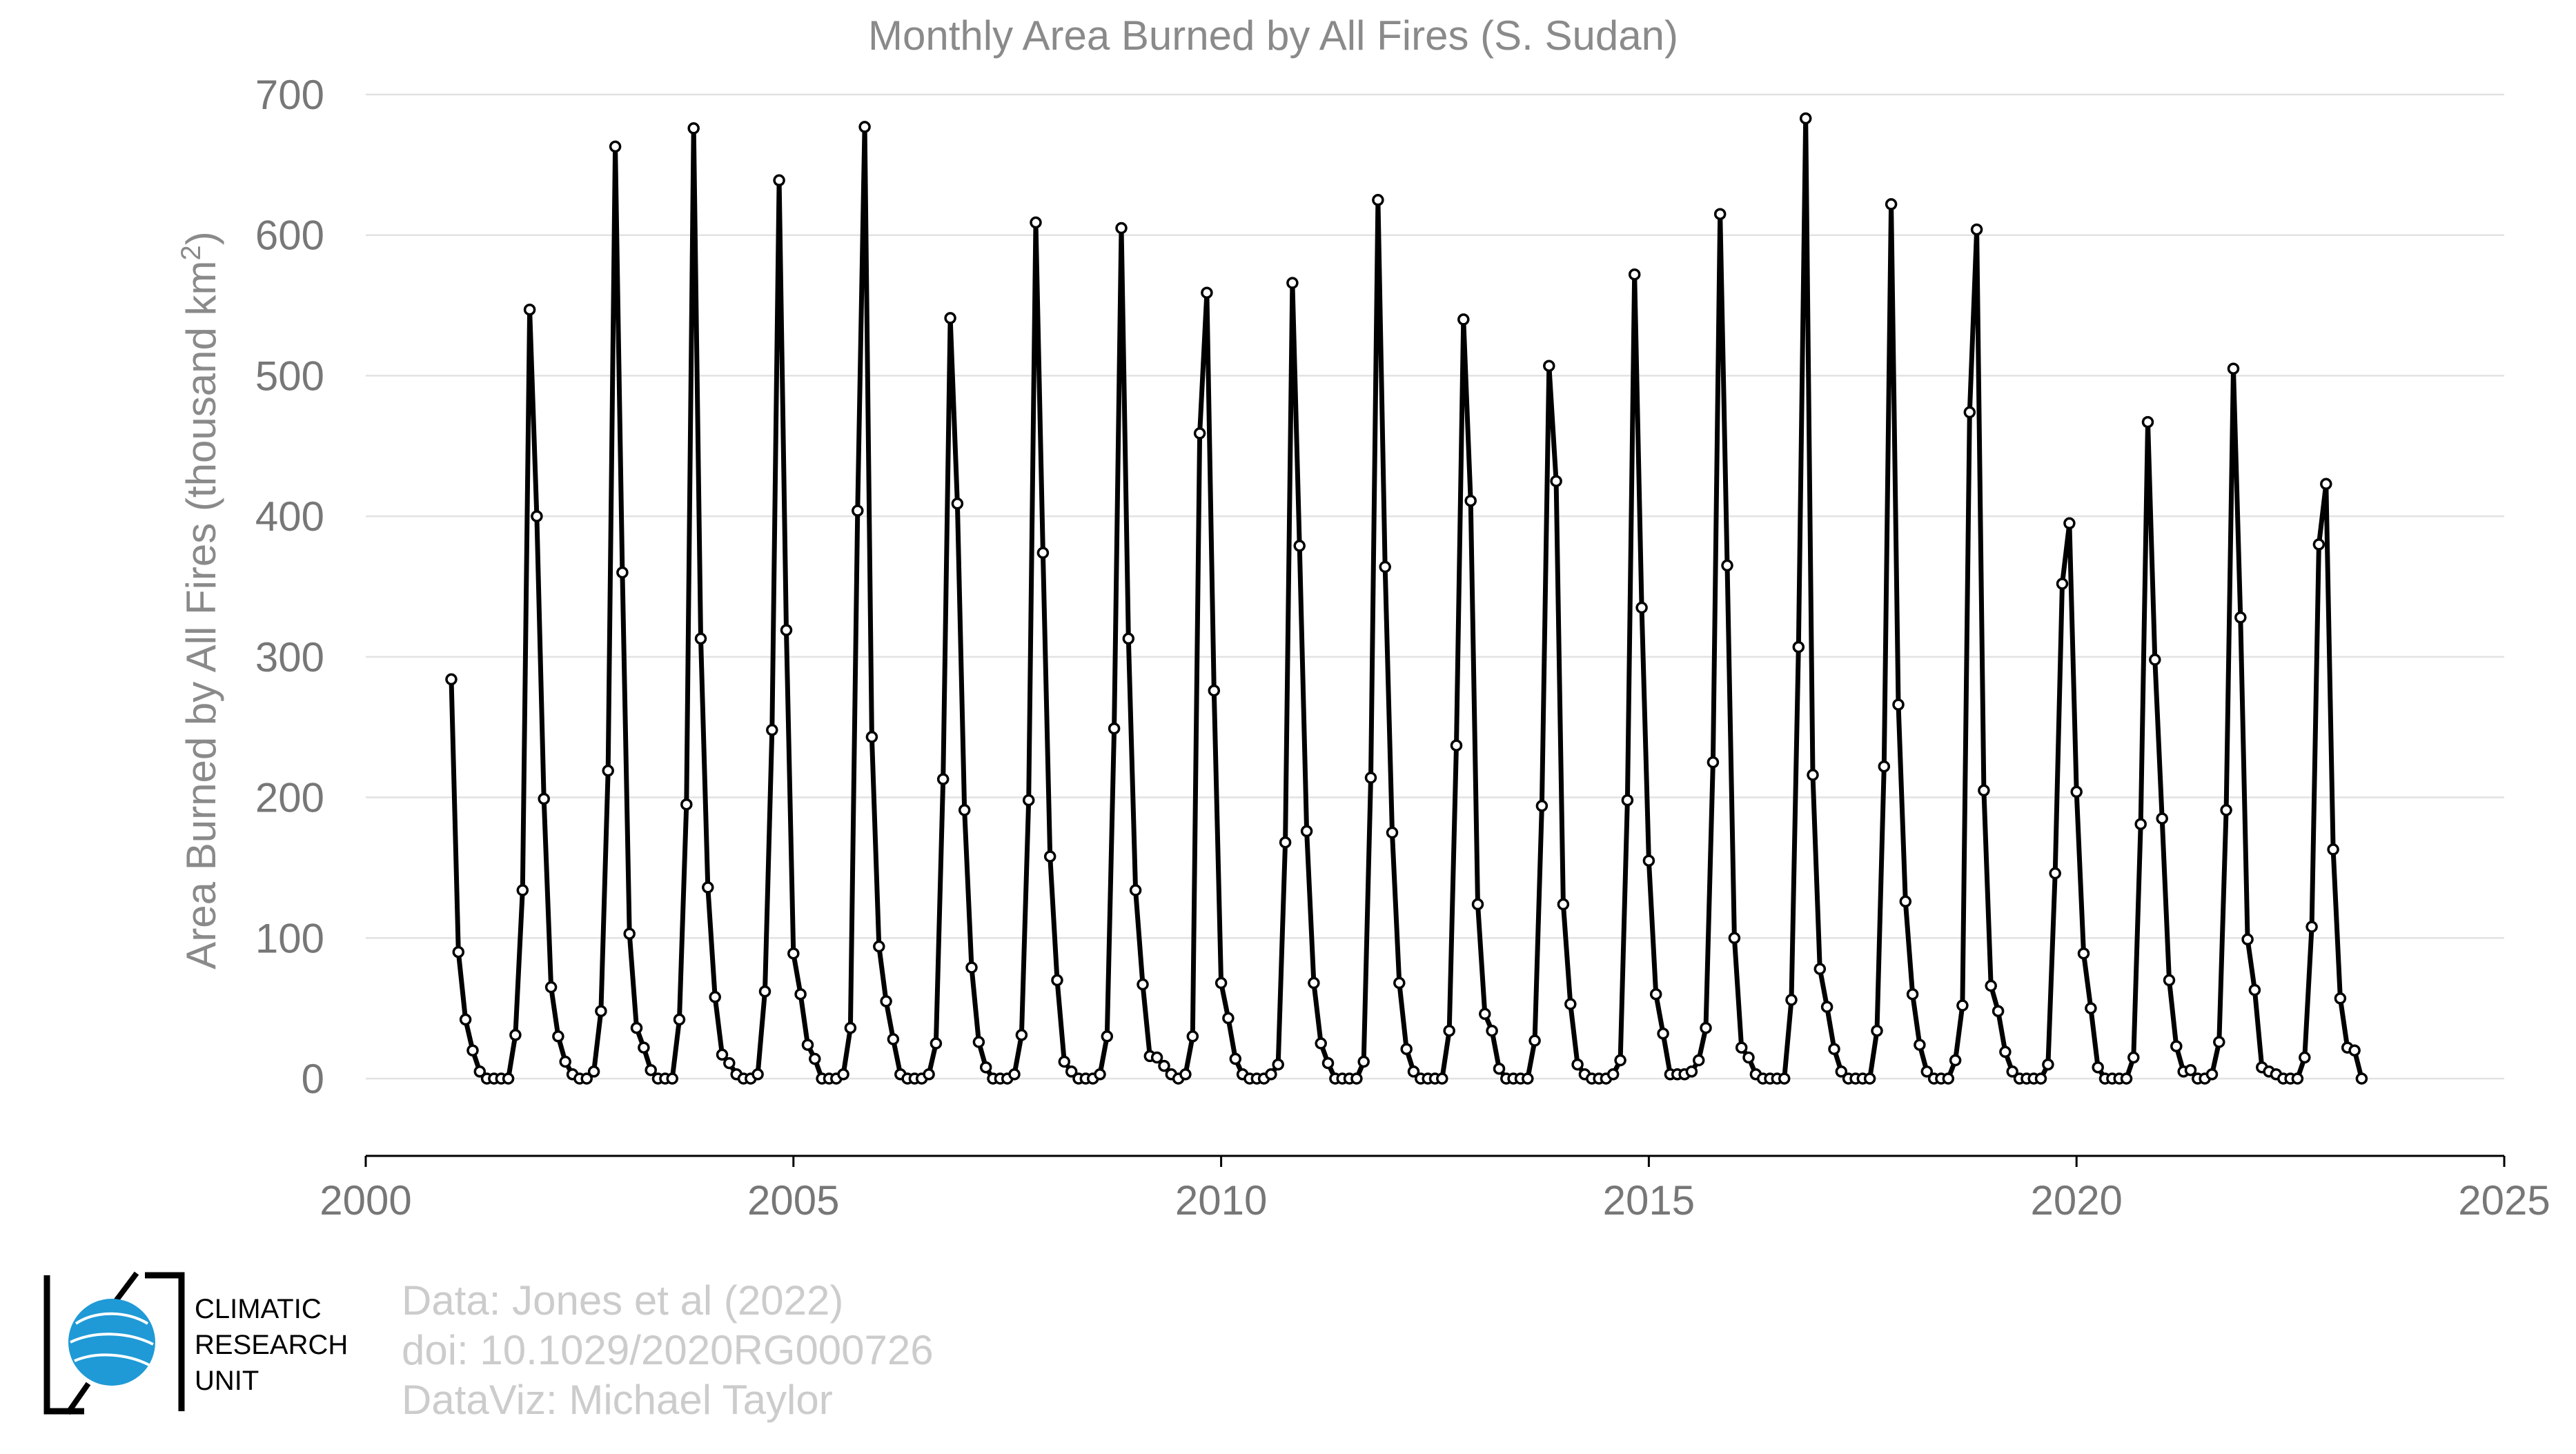 This screenshot has height=1454, width=2576. Describe the element at coordinates (78, 1398) in the screenshot. I see `logo-slash-bottom` at that location.